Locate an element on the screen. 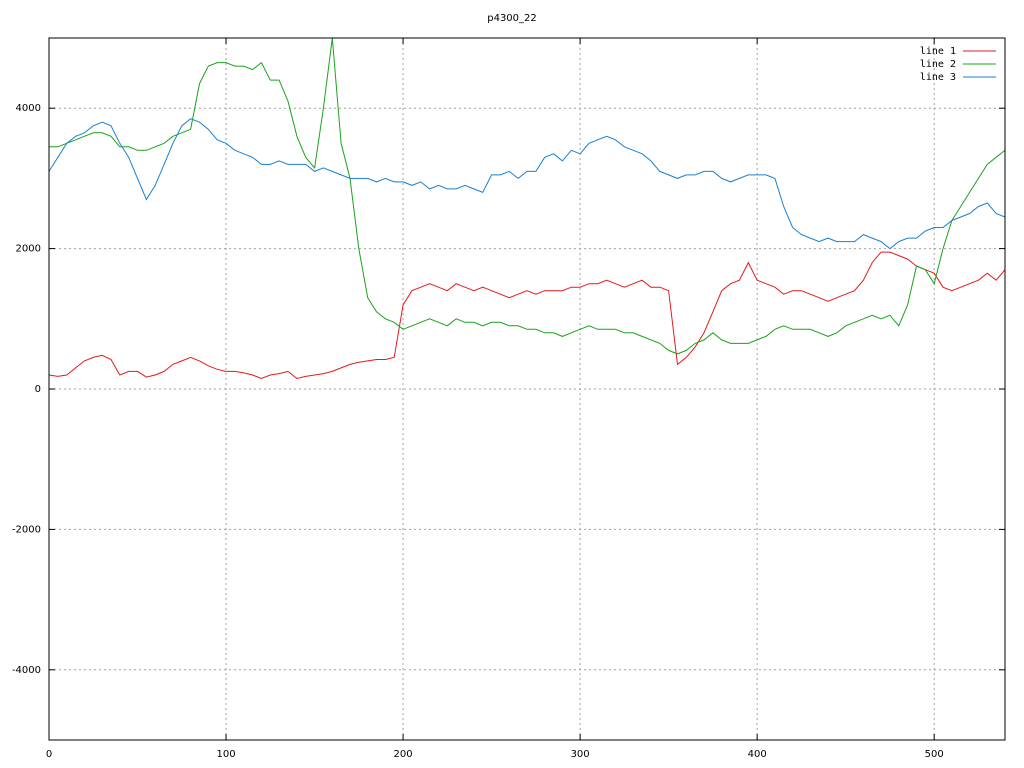 Image resolution: width=1024 pixels, height=768 pixels. x-tick-label: 300 is located at coordinates (580, 754).